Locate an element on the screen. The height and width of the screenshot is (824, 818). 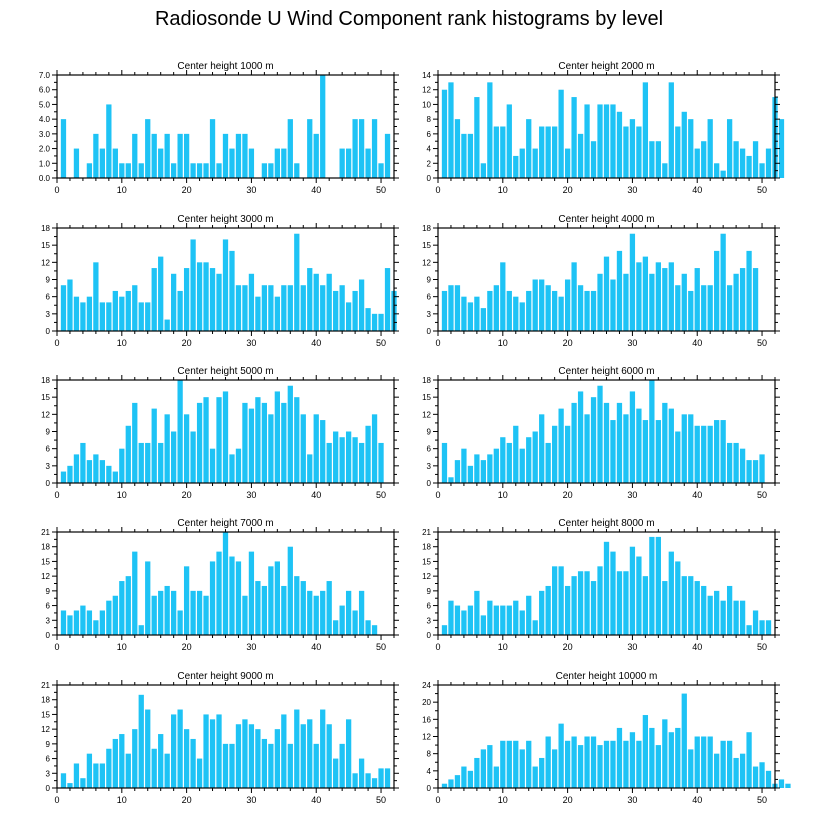
y-tick-label: 9 is located at coordinates (429, 432).